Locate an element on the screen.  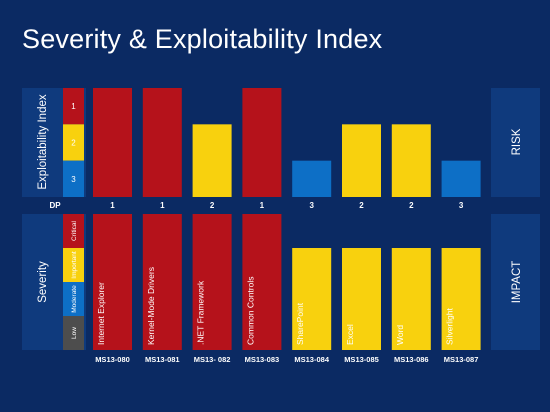
exploitability-axis-label: Exploitability Index is located at coordinates (43, 141).